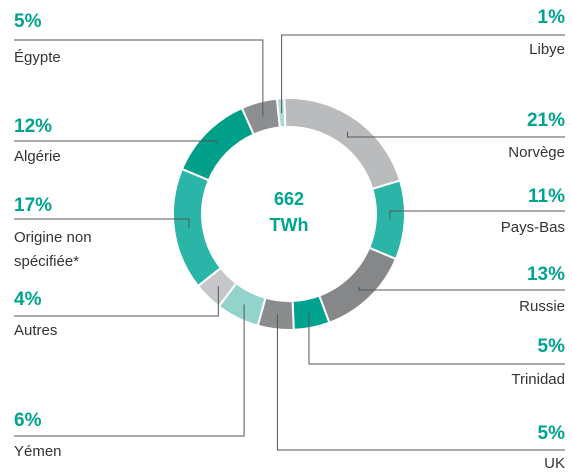 The image size is (572, 476). Describe the element at coordinates (551, 17) in the screenshot. I see `value-label: 1%` at that location.